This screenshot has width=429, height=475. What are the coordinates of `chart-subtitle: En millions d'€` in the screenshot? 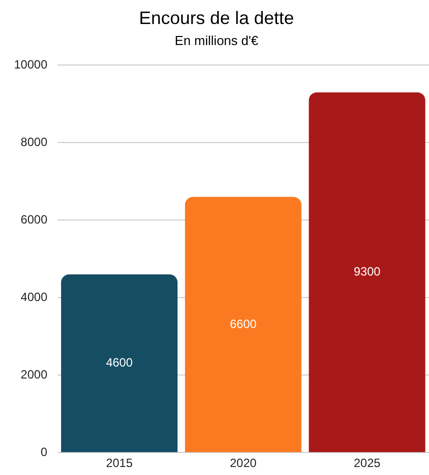 It's located at (216, 40).